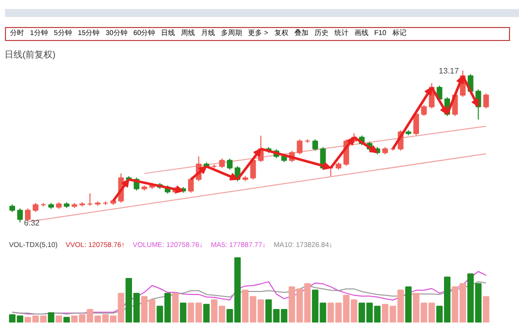  Describe the element at coordinates (32, 223) in the screenshot. I see `annotation: 6.32` at that location.